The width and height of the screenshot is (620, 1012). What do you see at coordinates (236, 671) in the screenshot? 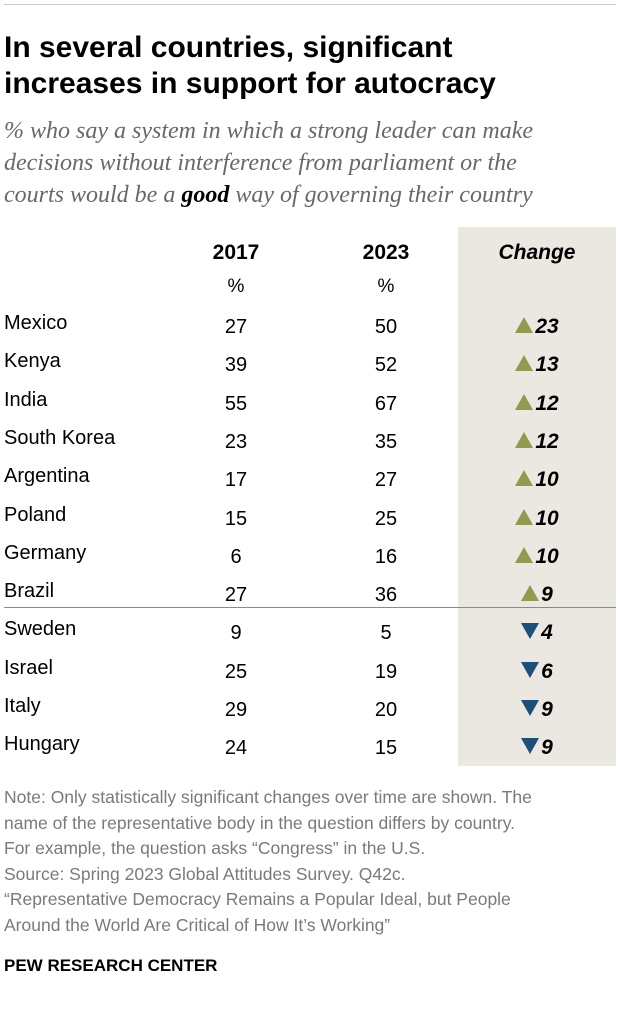
I see `value-2017: 25` at bounding box center [236, 671].